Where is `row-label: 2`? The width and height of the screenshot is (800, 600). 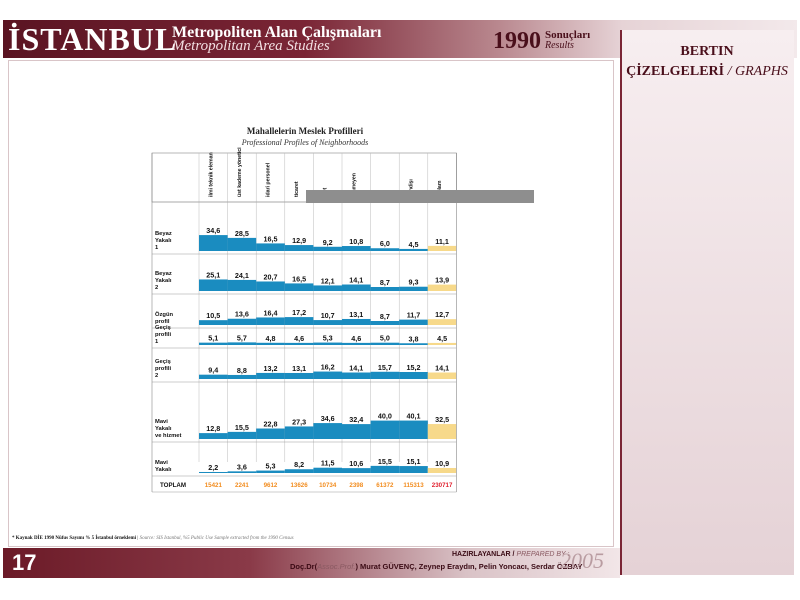 row-label: 2 is located at coordinates (156, 376).